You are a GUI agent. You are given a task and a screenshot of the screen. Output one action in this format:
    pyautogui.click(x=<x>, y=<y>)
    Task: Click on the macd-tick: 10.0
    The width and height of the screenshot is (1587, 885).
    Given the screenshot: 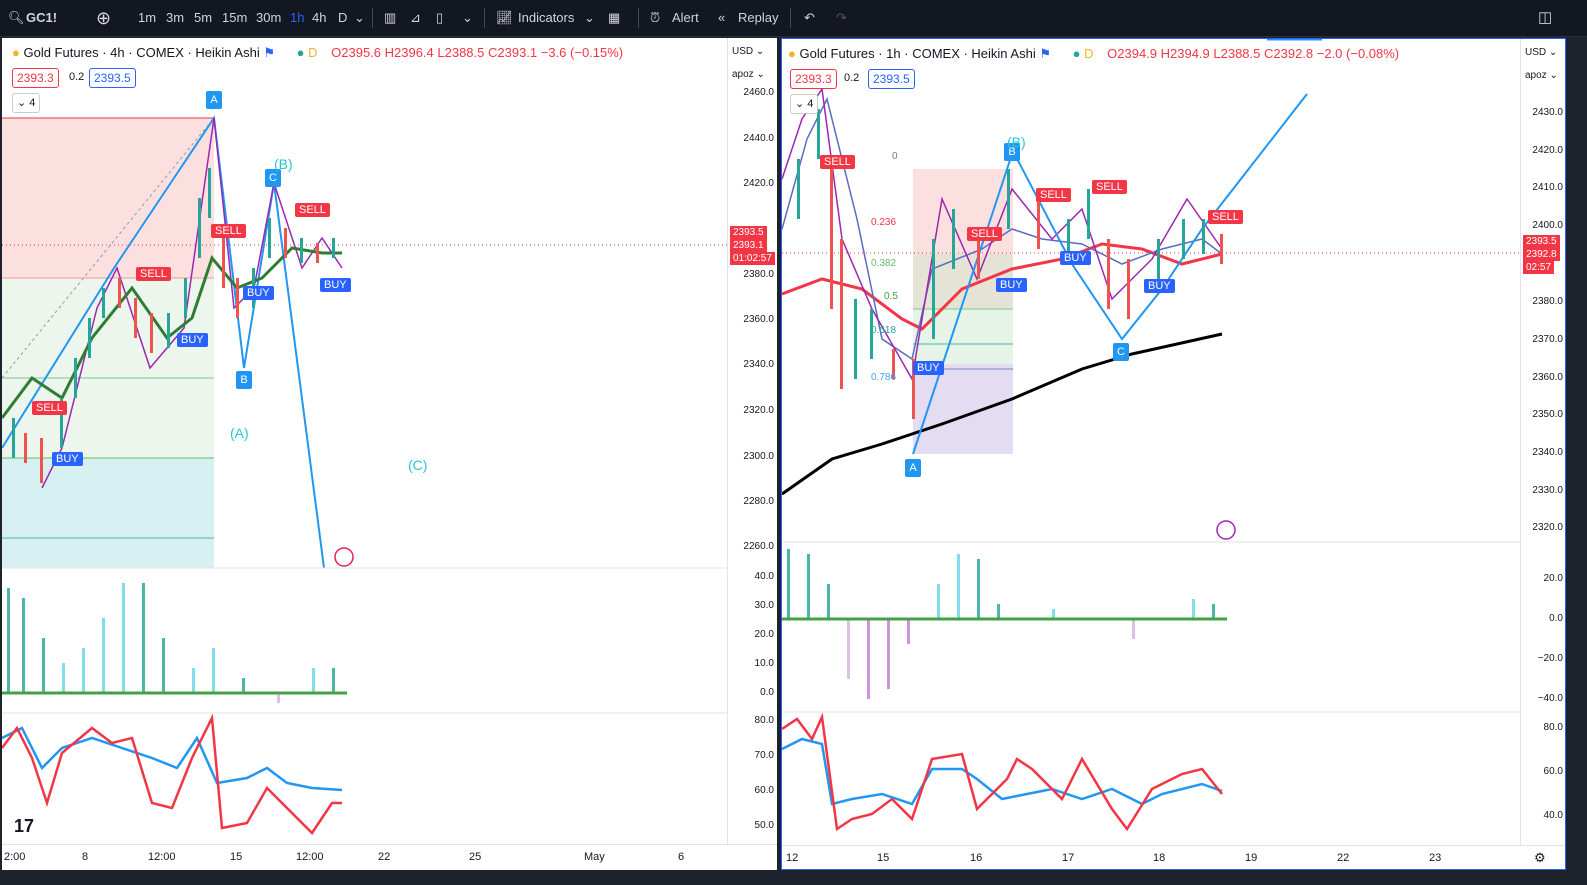 What is the action you would take?
    pyautogui.click(x=764, y=663)
    